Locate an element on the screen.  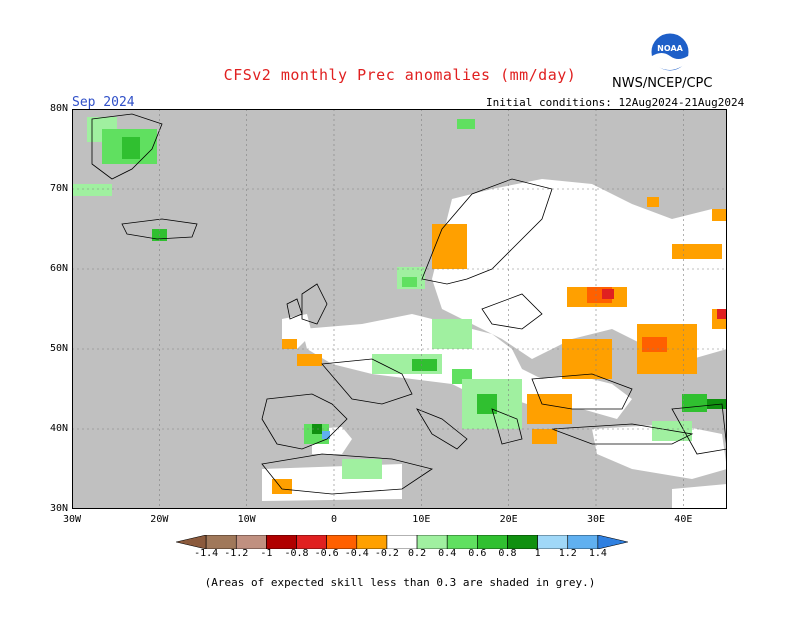
lat-label: 60N is located at coordinates (58, 268).